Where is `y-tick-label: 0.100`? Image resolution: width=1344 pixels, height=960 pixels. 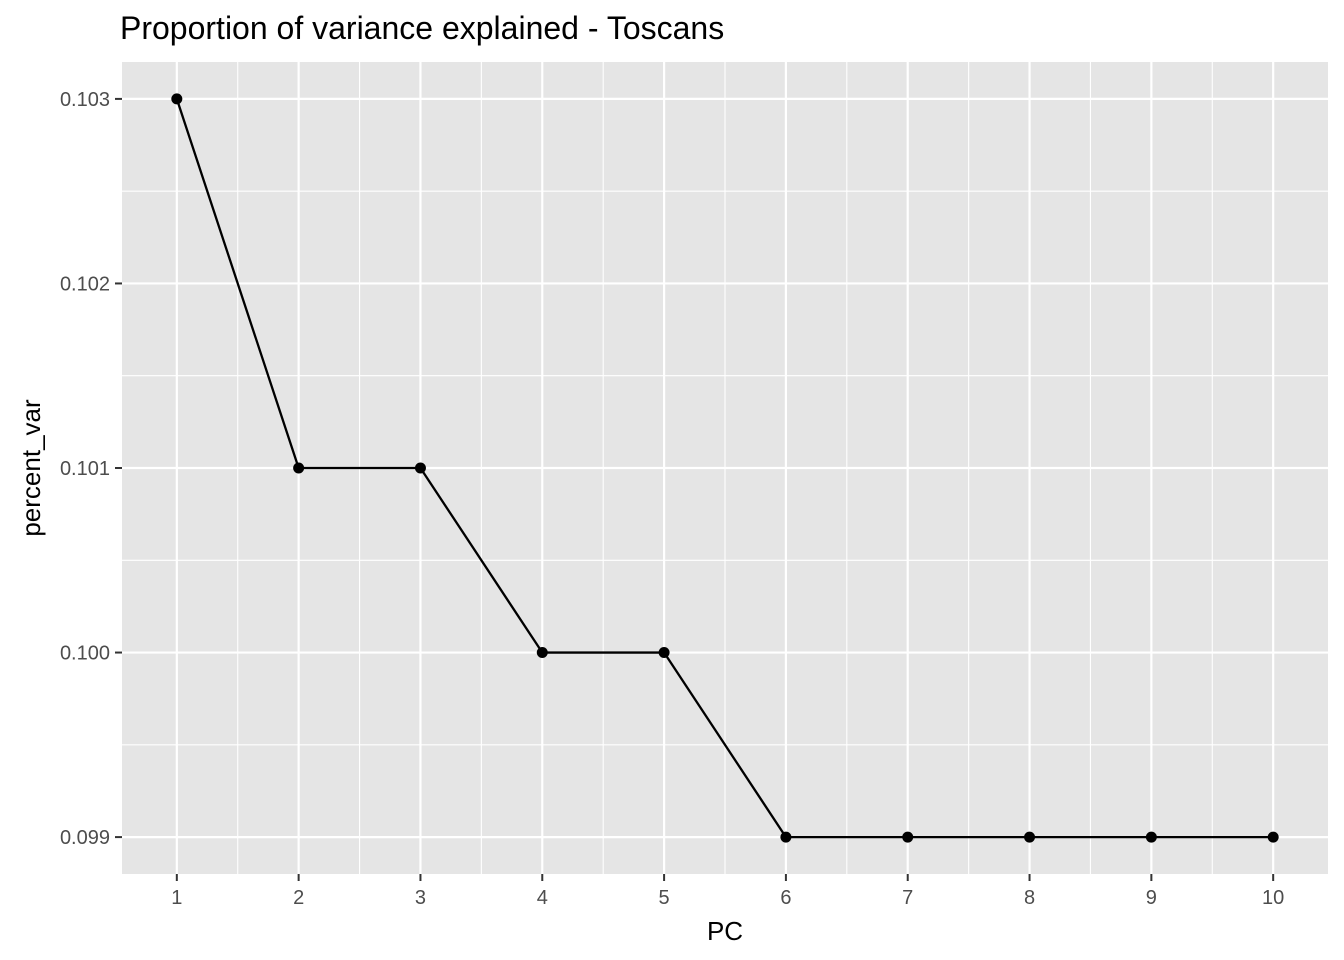 y-tick-label: 0.100 is located at coordinates (85, 654).